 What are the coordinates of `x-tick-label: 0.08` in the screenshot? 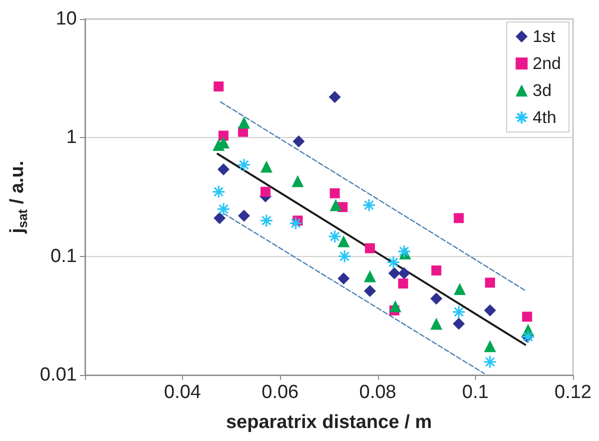 It's located at (377, 392).